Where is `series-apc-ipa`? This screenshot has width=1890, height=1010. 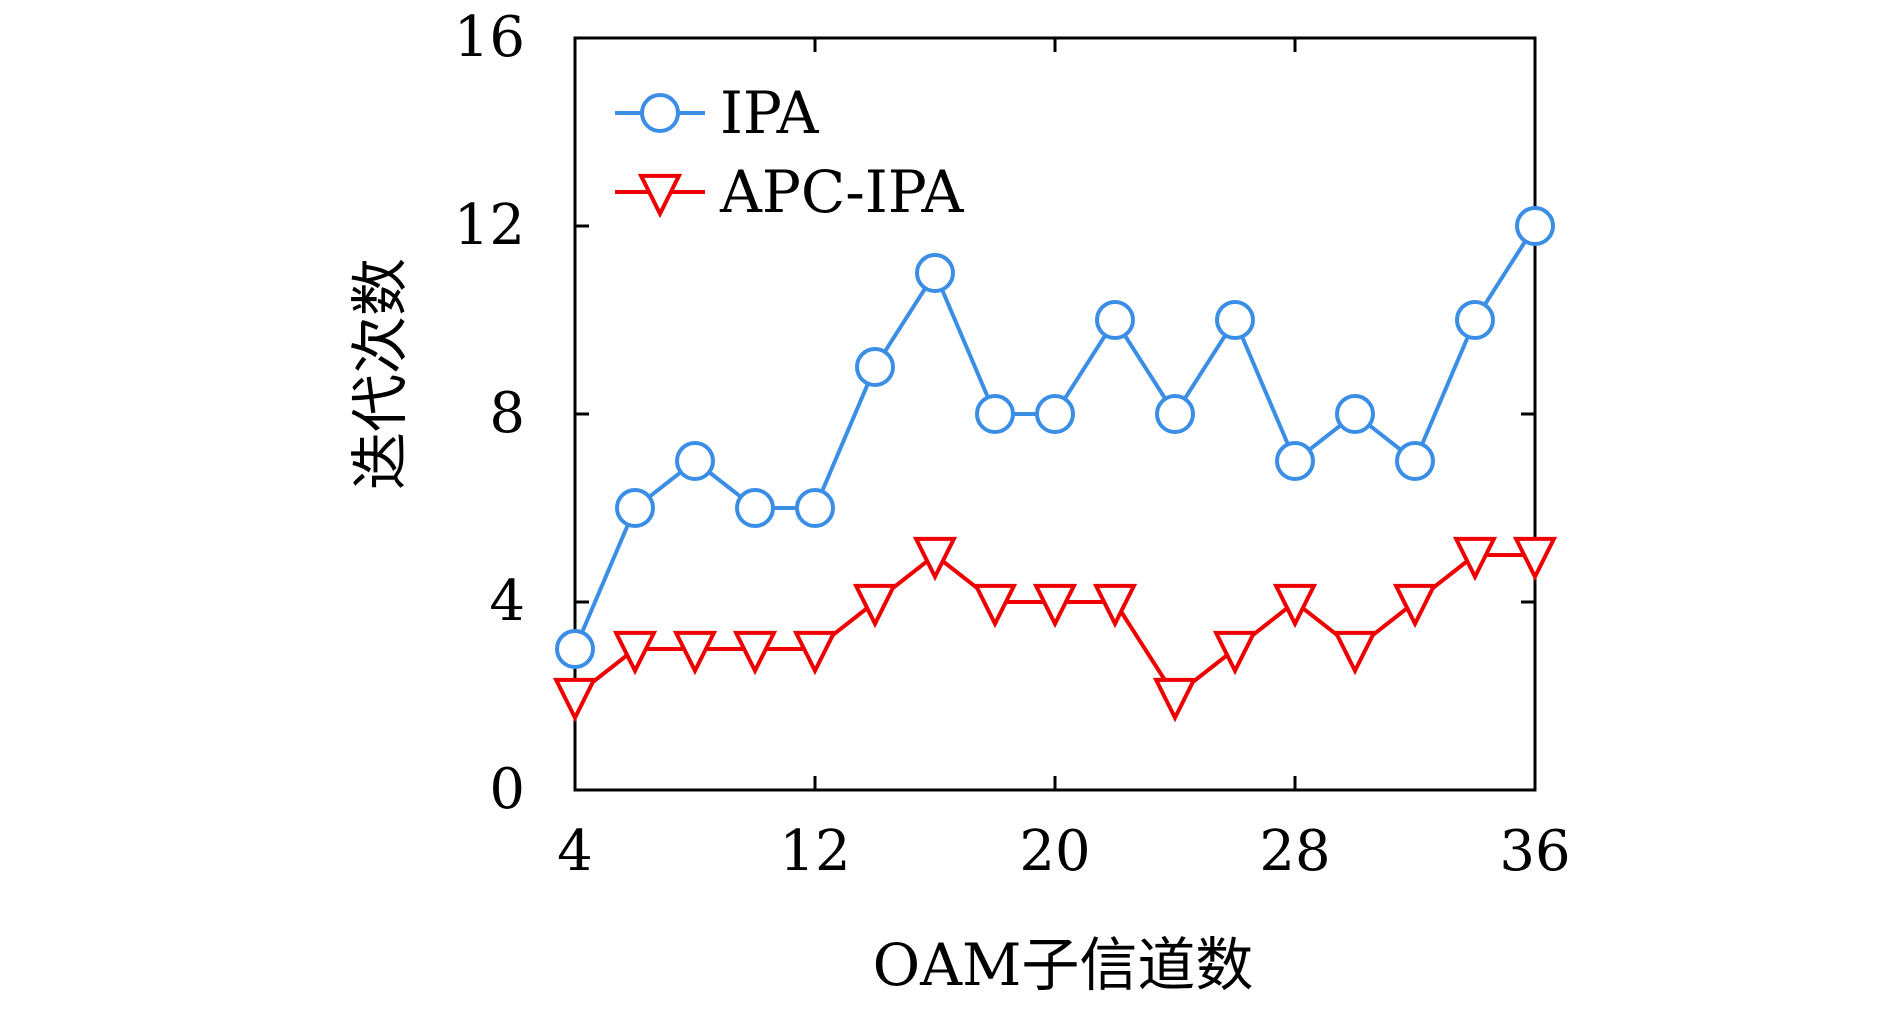 series-apc-ipa is located at coordinates (1055, 629).